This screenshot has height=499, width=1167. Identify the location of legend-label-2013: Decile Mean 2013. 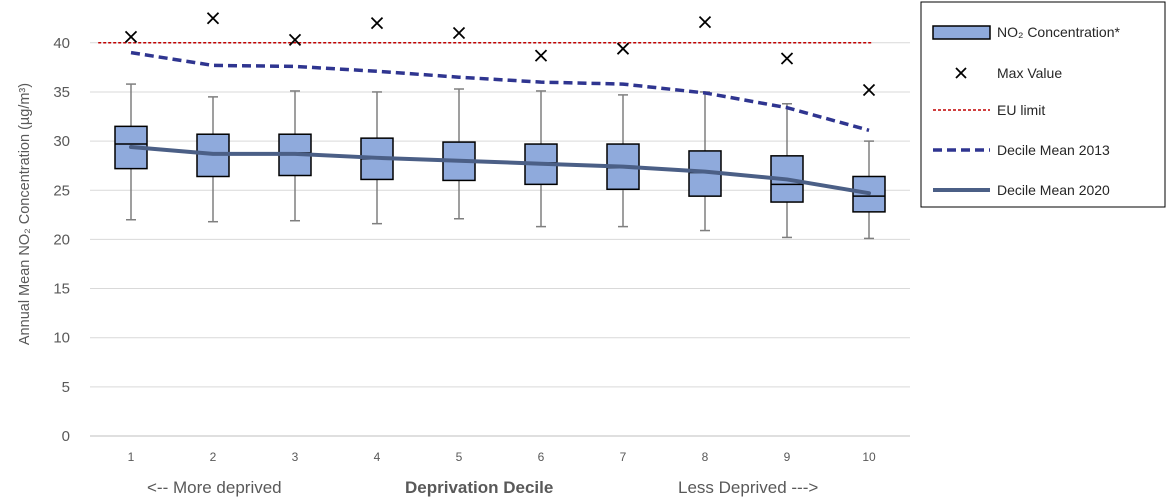
(1053, 150).